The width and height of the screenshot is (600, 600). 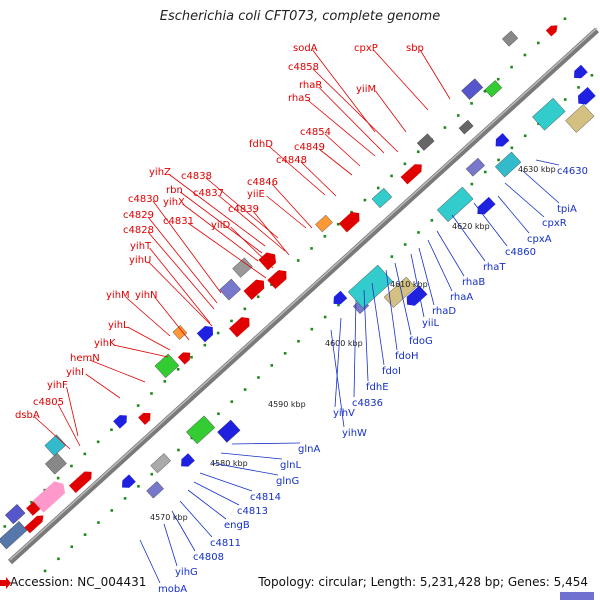 What do you see at coordinates (57, 385) in the screenshot?
I see `gene-label-forward: yihF` at bounding box center [57, 385].